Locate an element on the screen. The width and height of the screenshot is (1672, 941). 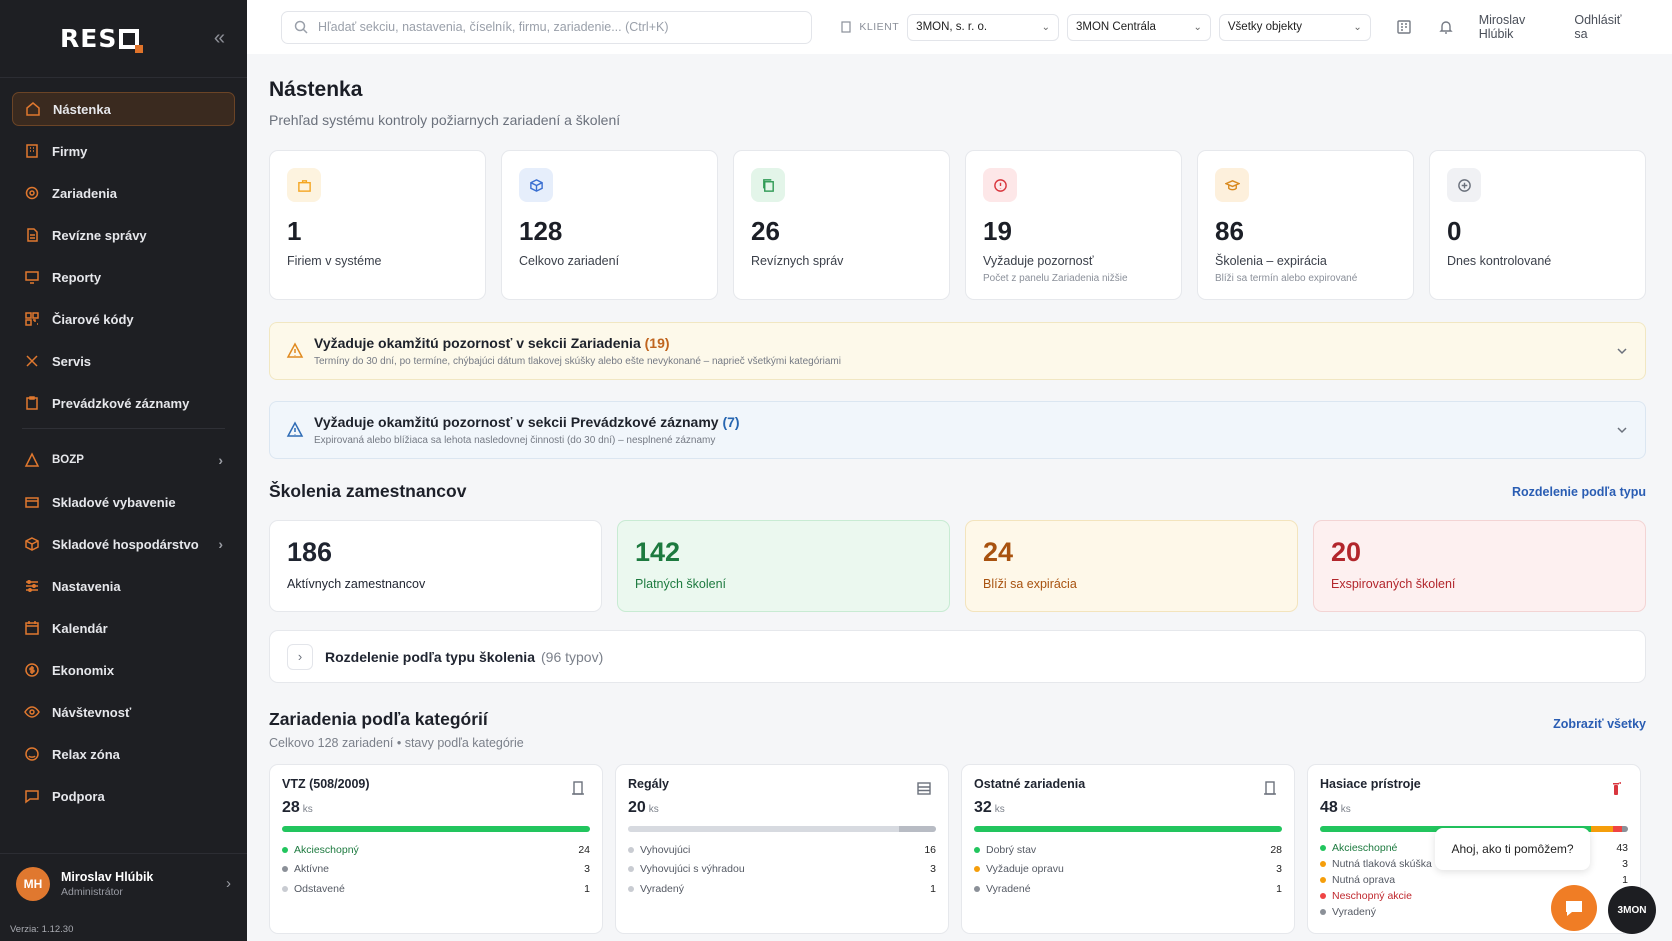
sidebar-user: MH Miroslav Hlúbik Administrátor › is located at coordinates (123, 883).